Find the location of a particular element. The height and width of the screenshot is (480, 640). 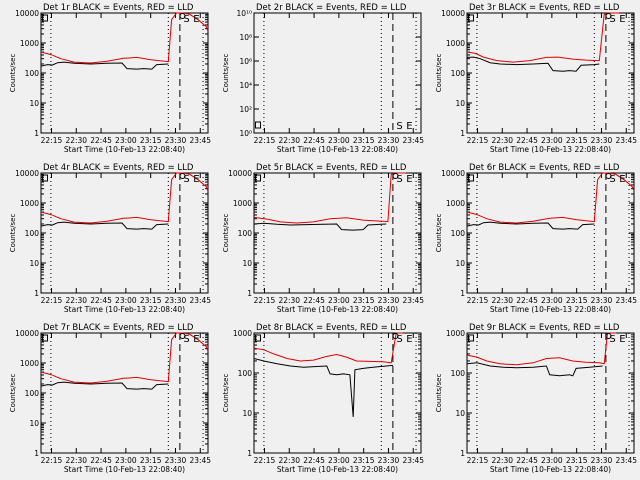

panel-title: Det 2r BLACK = Events, RED = LLD is located at coordinates (331, 8).